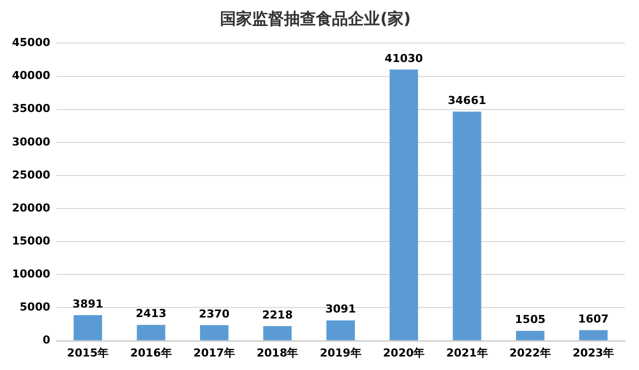 Image resolution: width=639 pixels, height=370 pixels. Describe the element at coordinates (31, 43) in the screenshot. I see `y-tick-label: 45000` at that location.